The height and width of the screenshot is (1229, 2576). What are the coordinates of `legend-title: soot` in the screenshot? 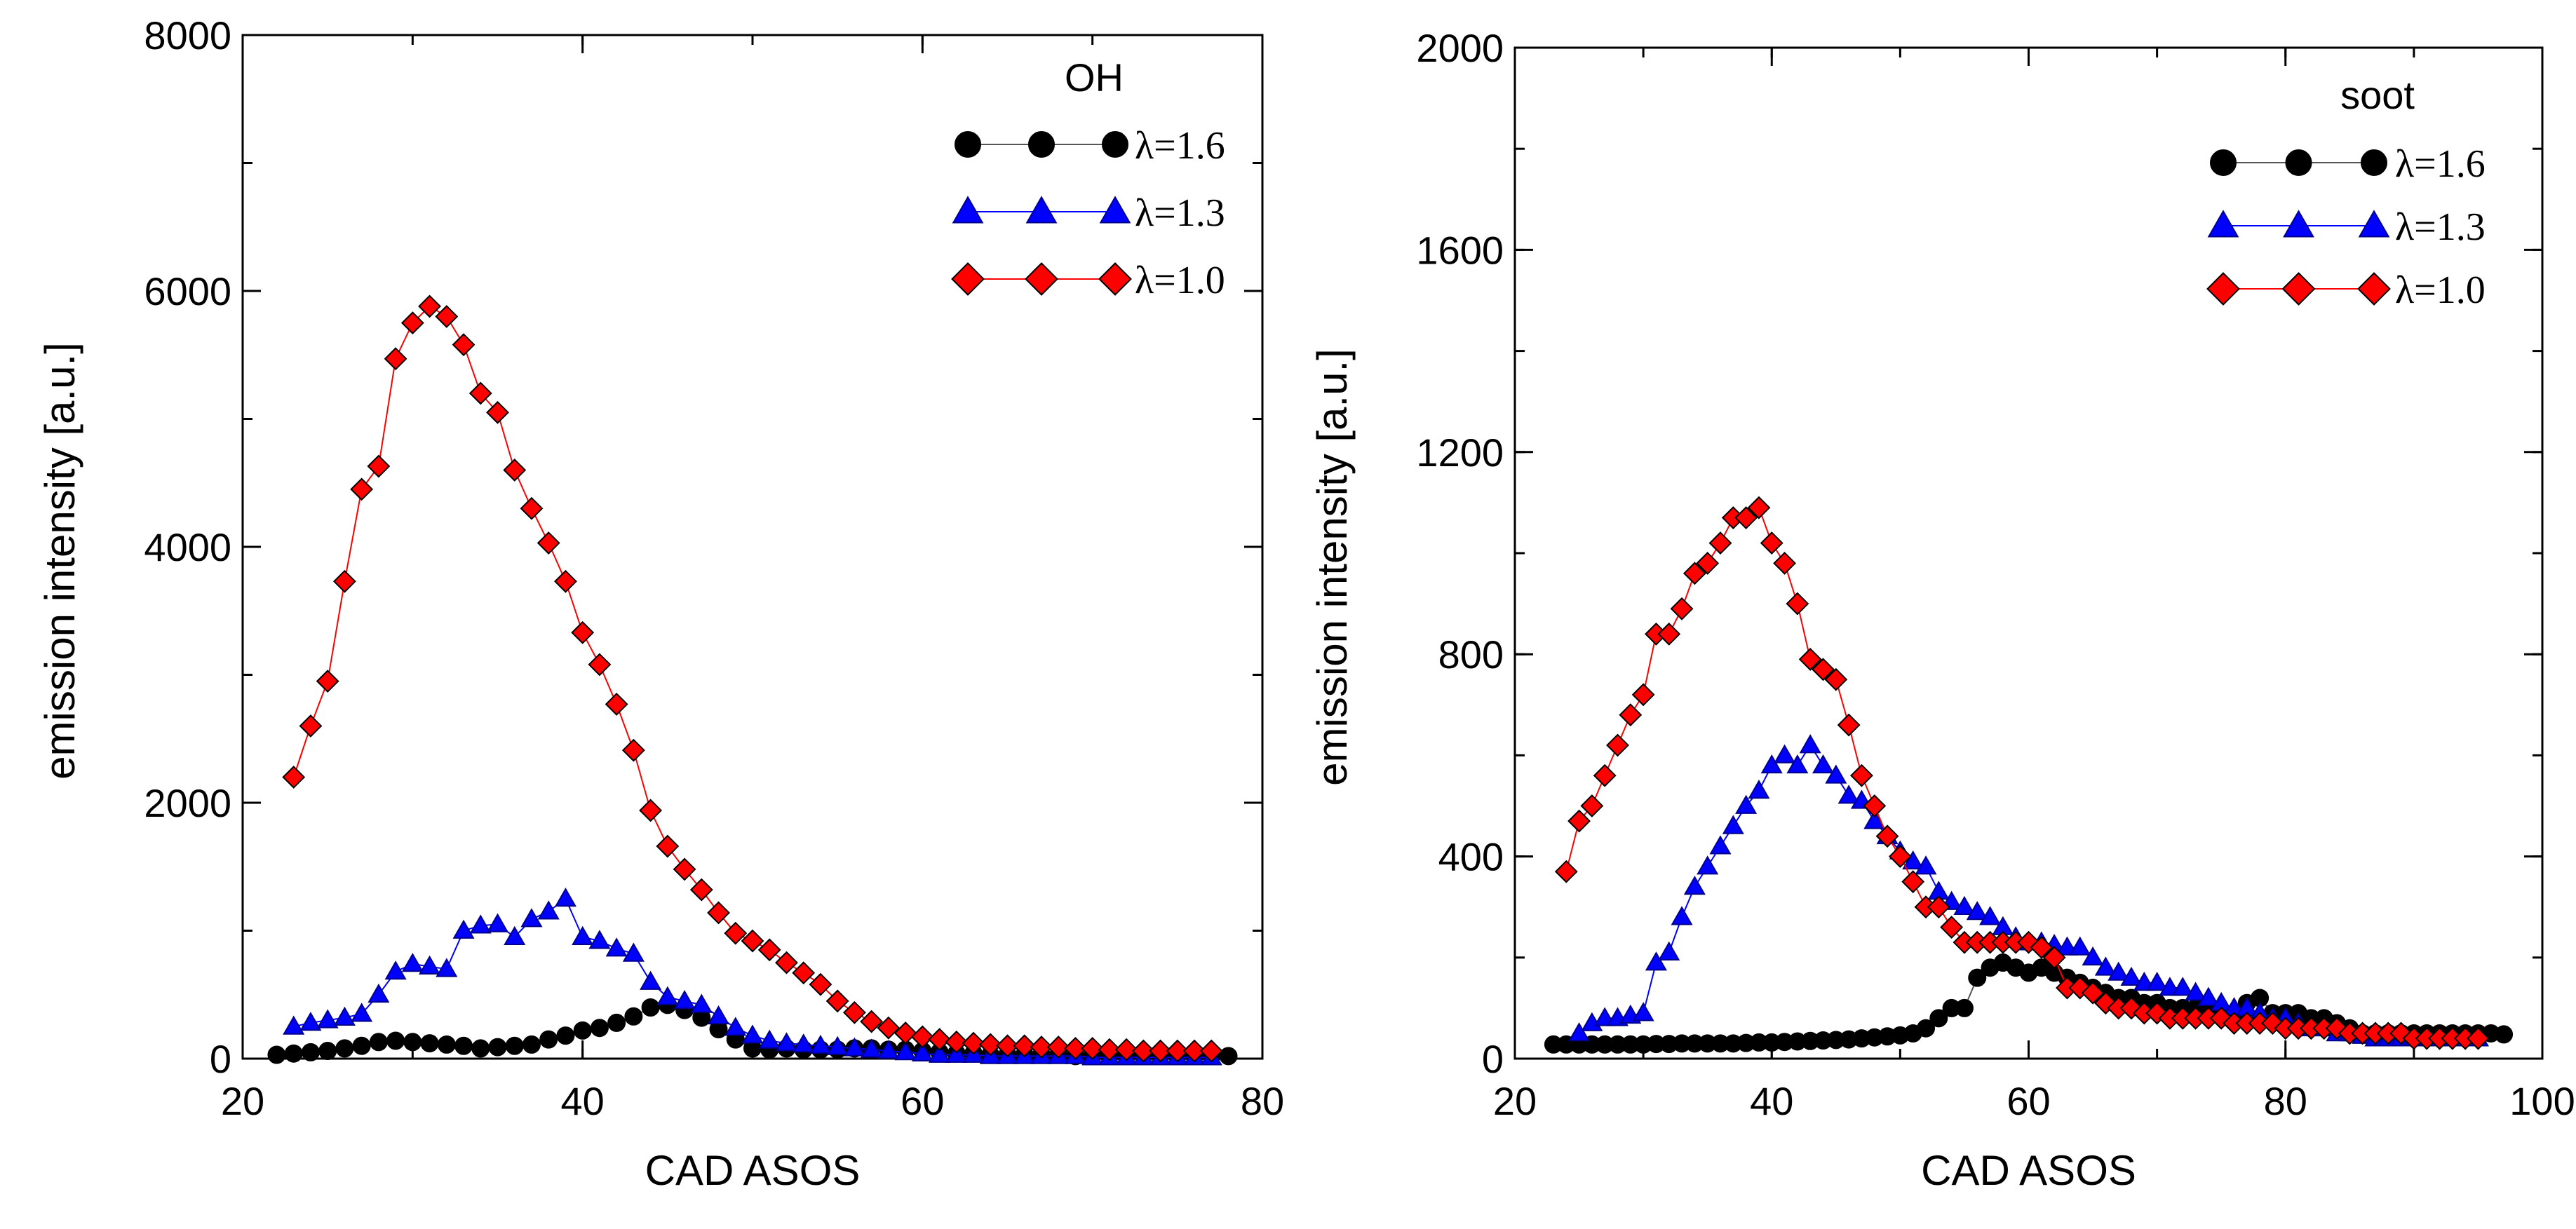 It's located at (2377, 95).